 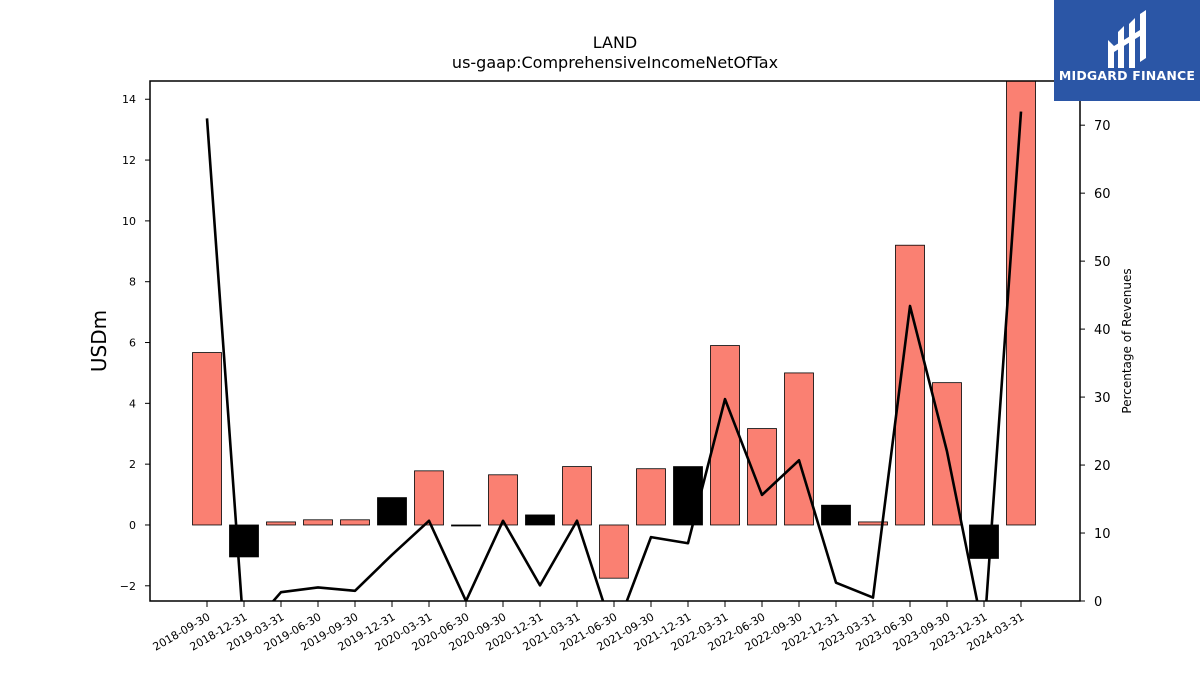 What do you see at coordinates (1102, 330) in the screenshot?
I see `y2-tick-label: 40` at bounding box center [1102, 330].